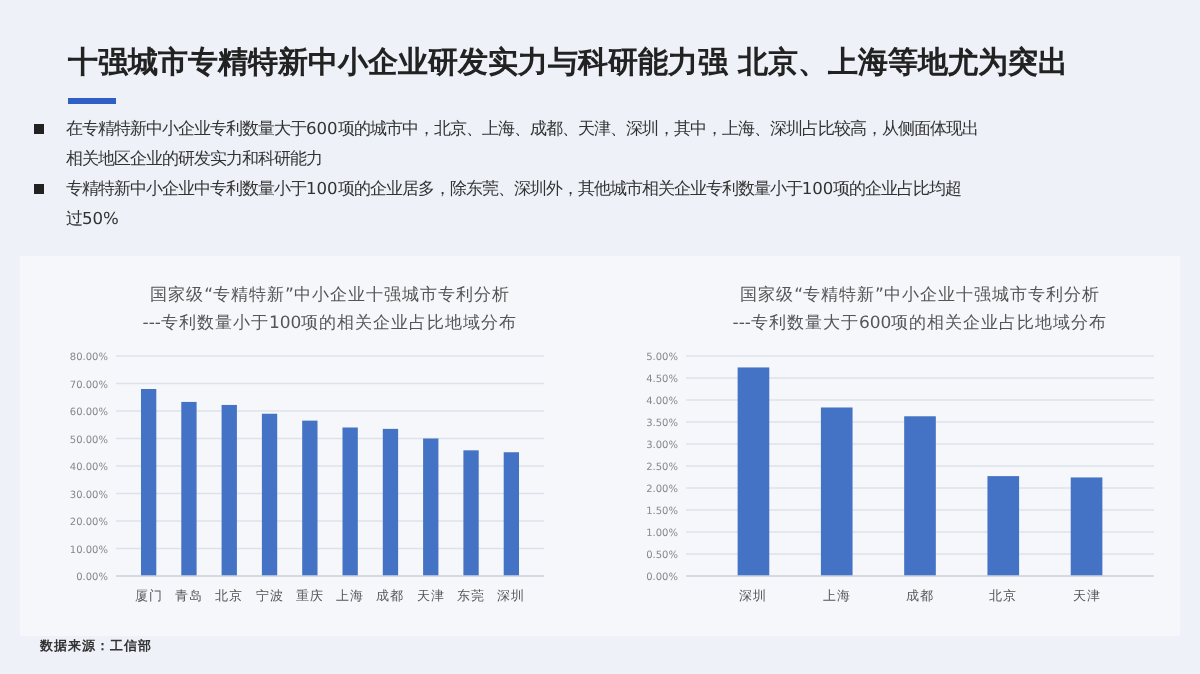 The width and height of the screenshot is (1200, 674). What do you see at coordinates (514, 203) in the screenshot?
I see `text: 专精特新中小企业中专利数量小于100项的企业居多，除东莞、深圳外，其他城市相关企业专利数量小于100项的企业占比均超过50%` at bounding box center [514, 203].